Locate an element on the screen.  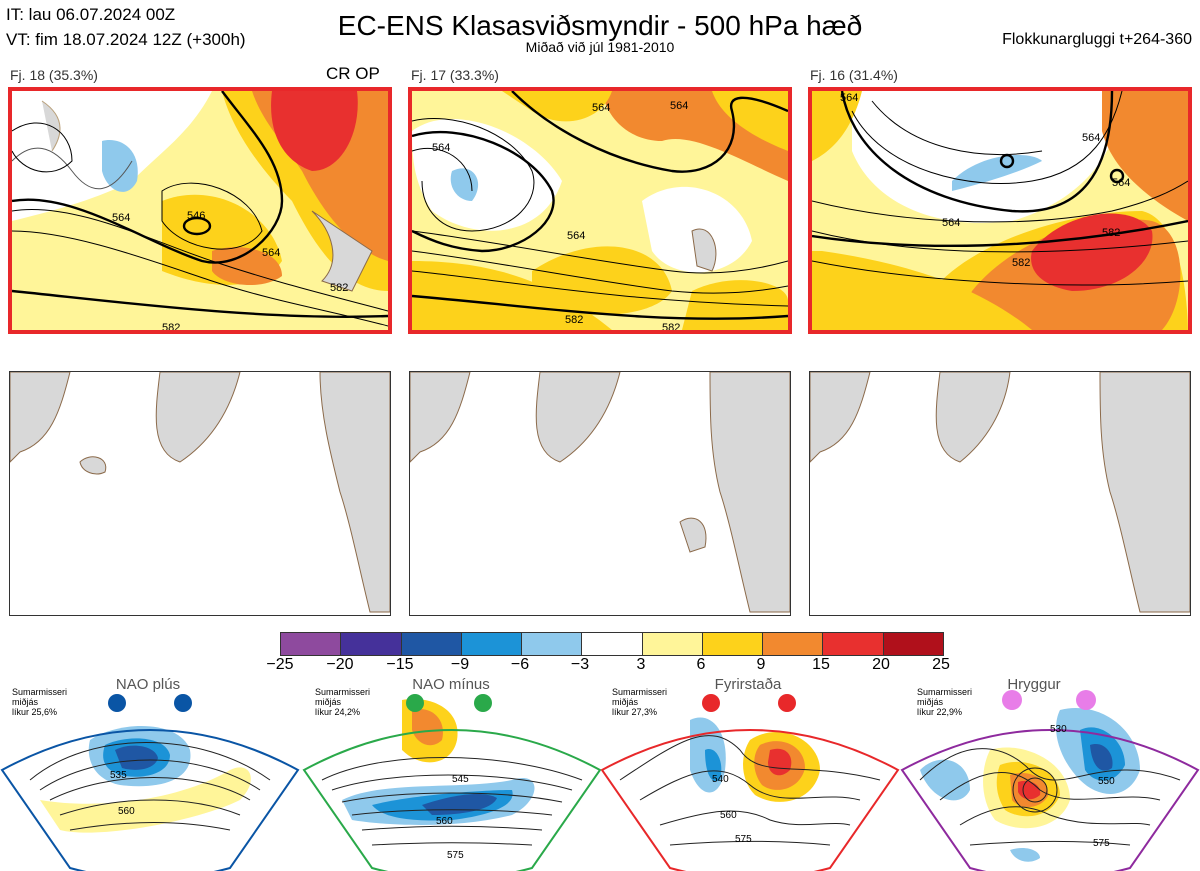
regime-map-ridge: 530 550 575 is located at coordinates (1050, 780).